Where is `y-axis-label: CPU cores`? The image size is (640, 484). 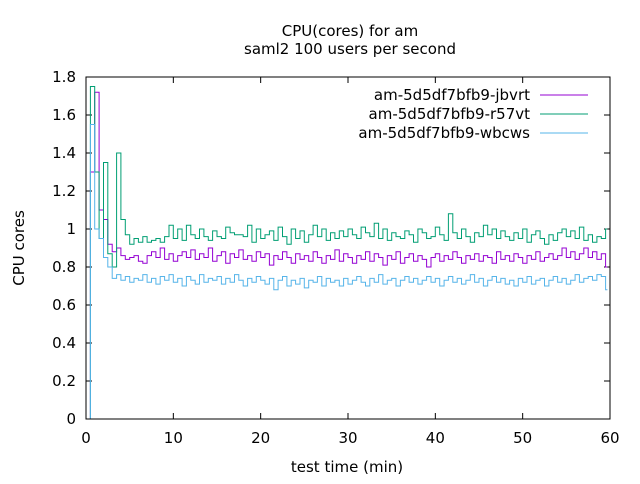 y-axis-label: CPU cores is located at coordinates (19, 248).